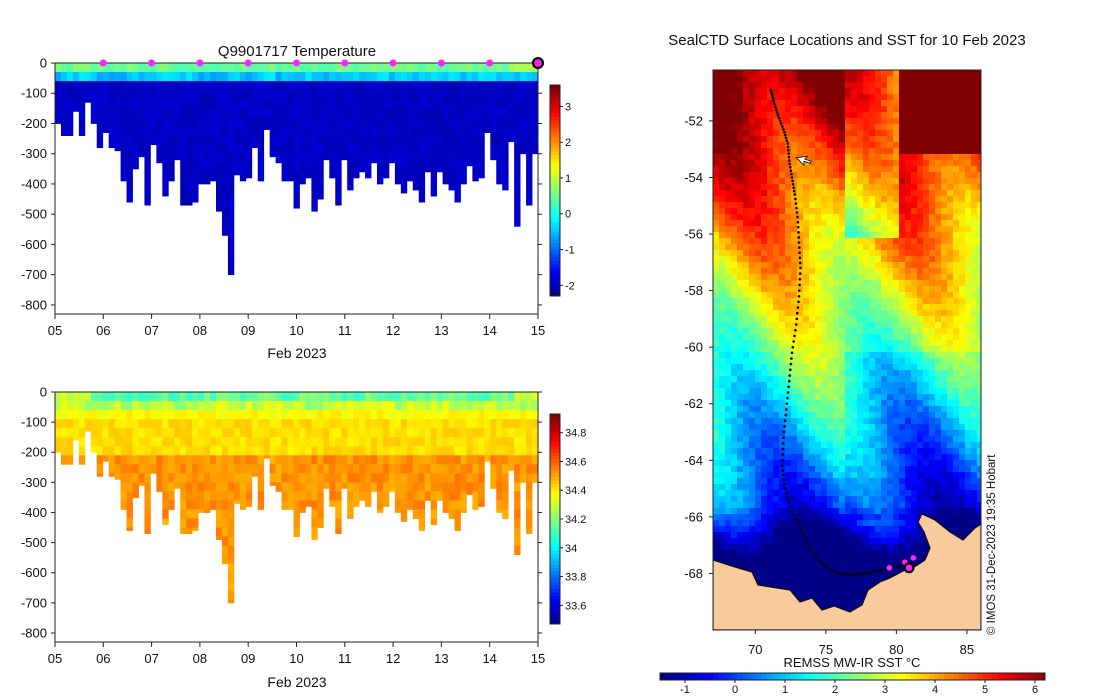 Image resolution: width=1100 pixels, height=700 pixels. What do you see at coordinates (847, 313) in the screenshot?
I see `sst-row` at bounding box center [847, 313].